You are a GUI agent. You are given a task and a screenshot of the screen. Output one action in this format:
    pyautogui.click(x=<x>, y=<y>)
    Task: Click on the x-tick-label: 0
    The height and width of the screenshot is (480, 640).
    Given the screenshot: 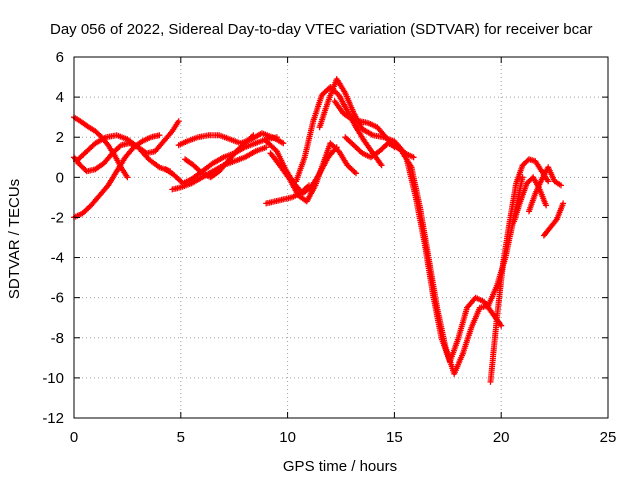 What is the action you would take?
    pyautogui.click(x=74, y=437)
    